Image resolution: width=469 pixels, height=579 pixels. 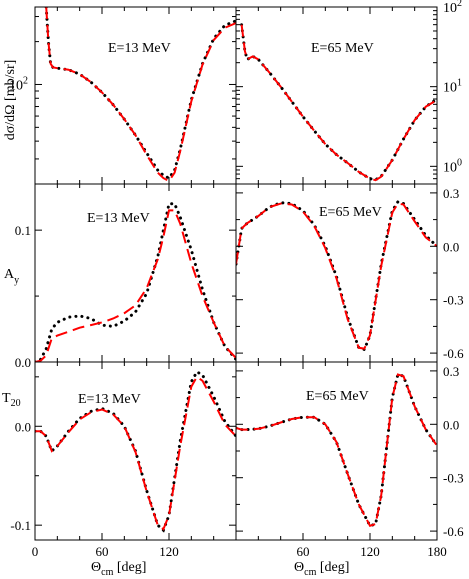 I want to click on annotation-t20-13: E=13 MeV, so click(x=109, y=399).